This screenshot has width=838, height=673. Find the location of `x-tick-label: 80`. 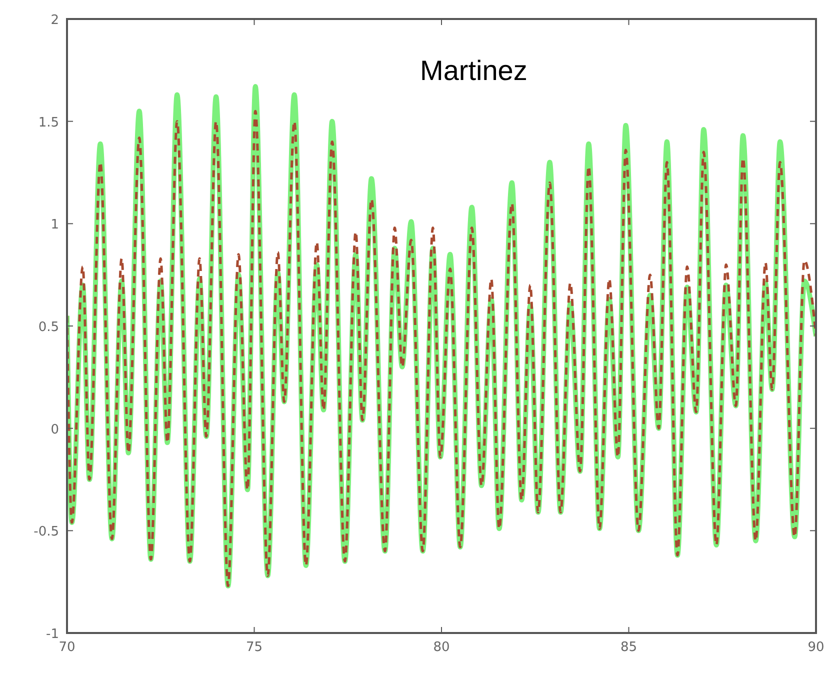

x-tick-label: 80 is located at coordinates (441, 647).